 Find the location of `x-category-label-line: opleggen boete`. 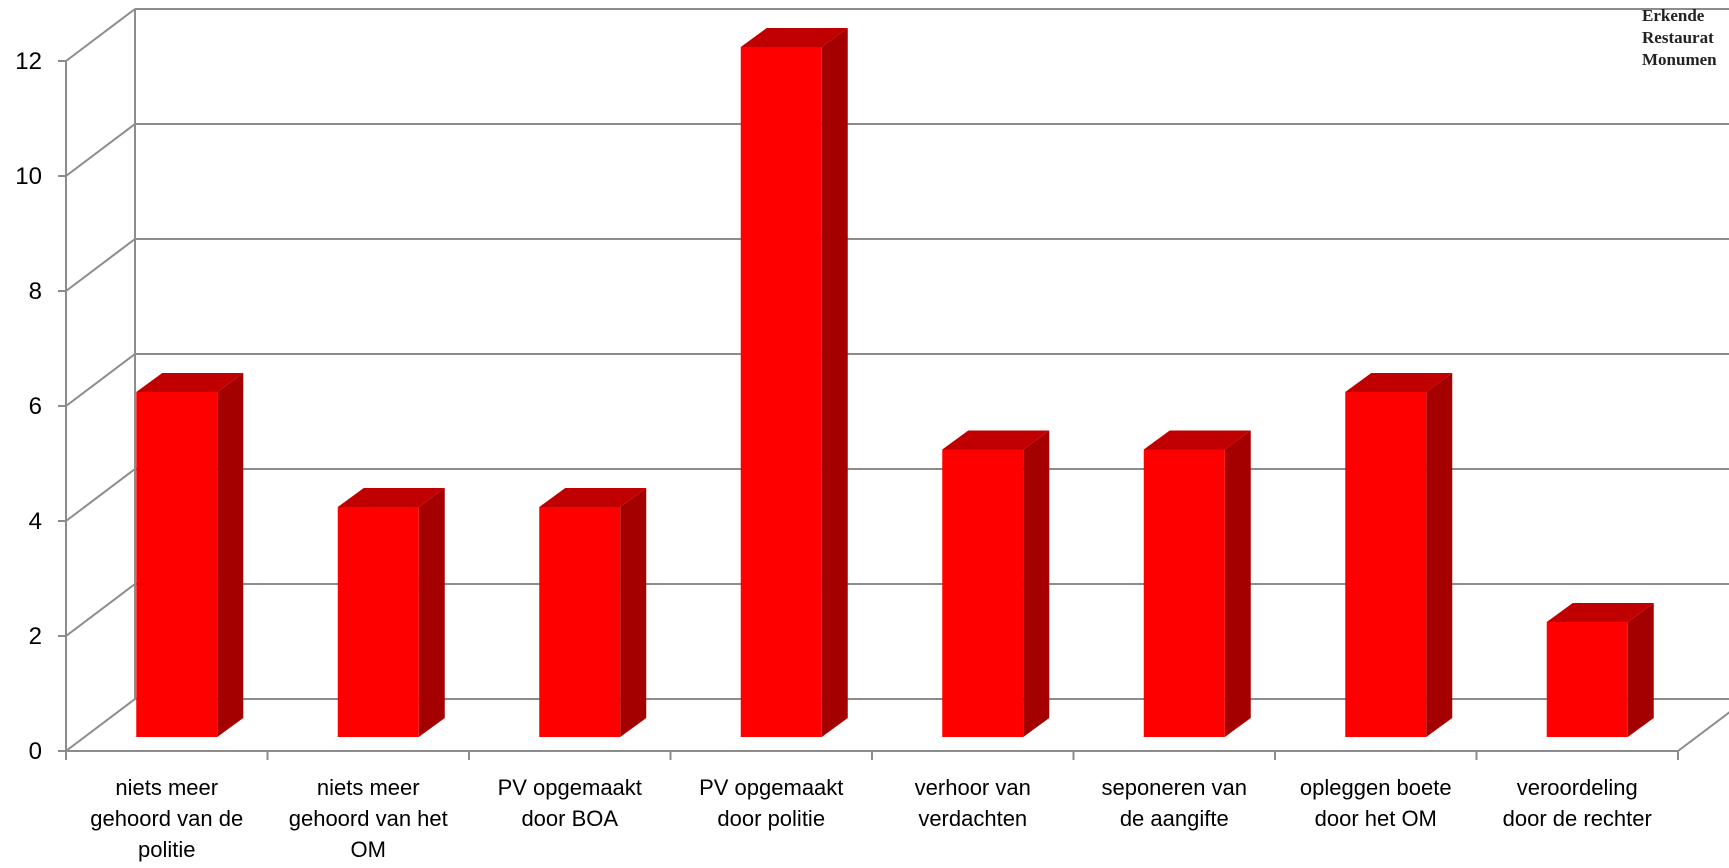

x-category-label-line: opleggen boete is located at coordinates (1376, 787).